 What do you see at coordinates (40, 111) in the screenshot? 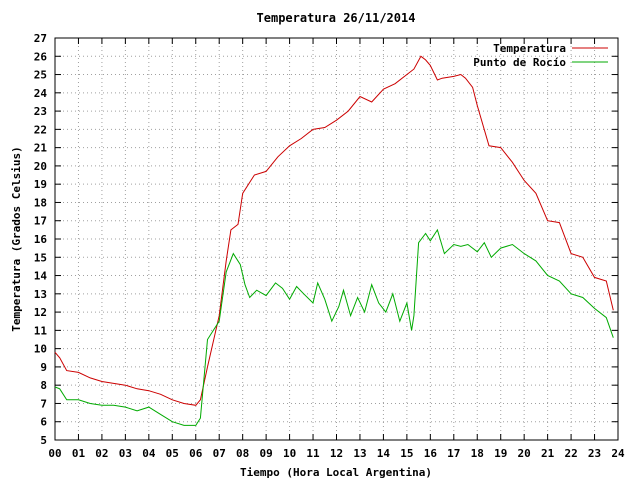
I see `y-tick-label: 23` at bounding box center [40, 111].